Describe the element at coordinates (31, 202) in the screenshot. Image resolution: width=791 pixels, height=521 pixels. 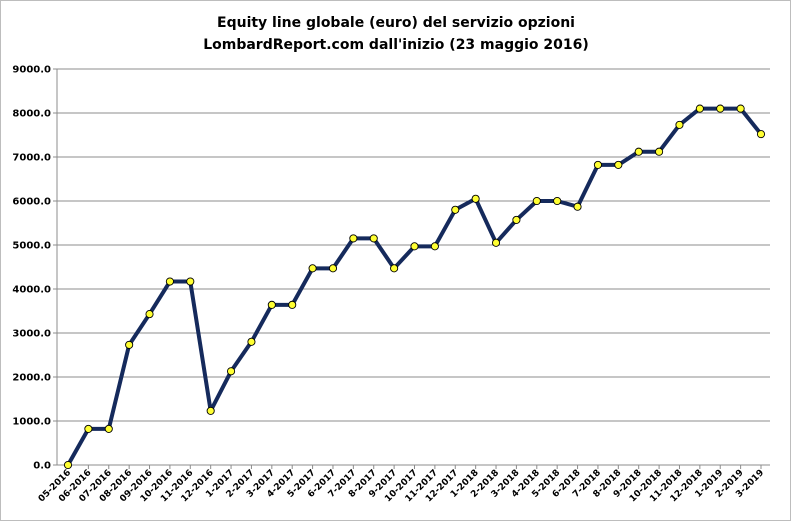
I see `y-tick-label: 6000.0` at that location.